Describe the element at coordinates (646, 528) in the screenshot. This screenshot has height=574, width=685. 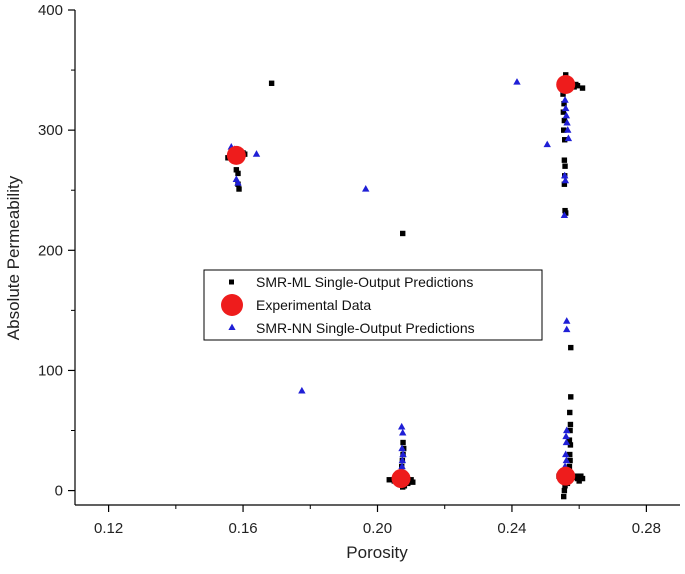
I see `x-tick-label: 0.28` at that location.